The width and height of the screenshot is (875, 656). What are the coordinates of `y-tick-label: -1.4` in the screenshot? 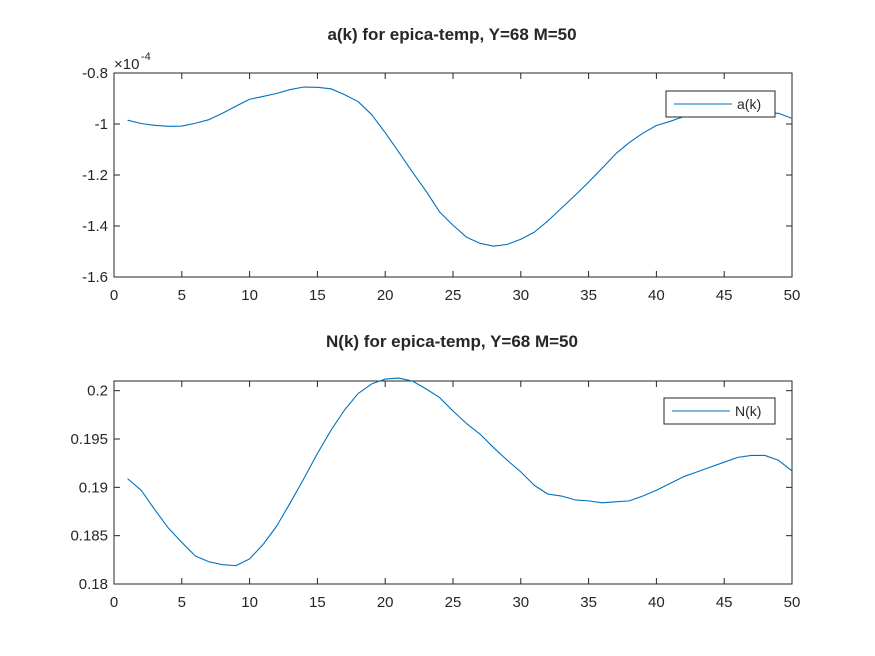 It's located at (95, 226).